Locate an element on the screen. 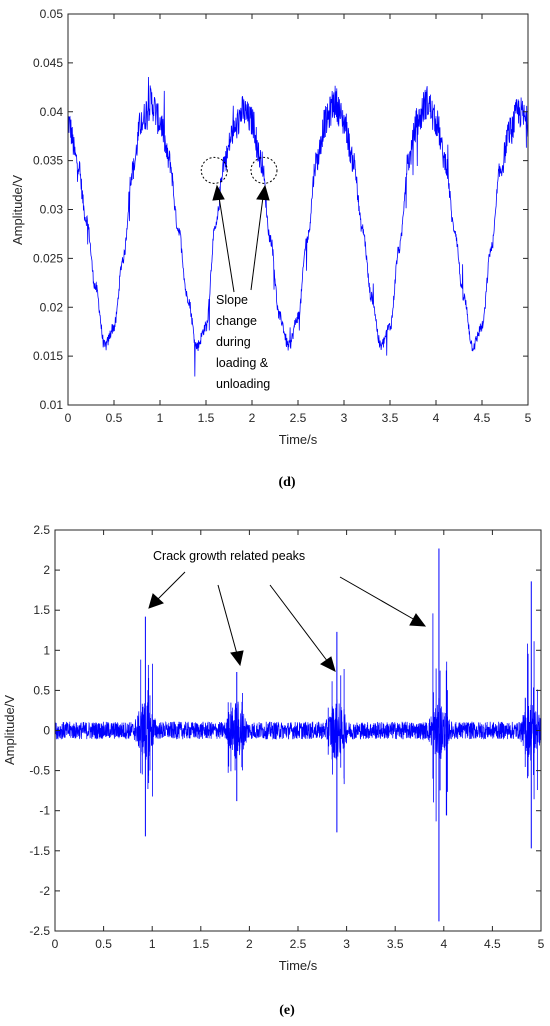 The height and width of the screenshot is (1026, 550). annotation-line: during is located at coordinates (233, 342).